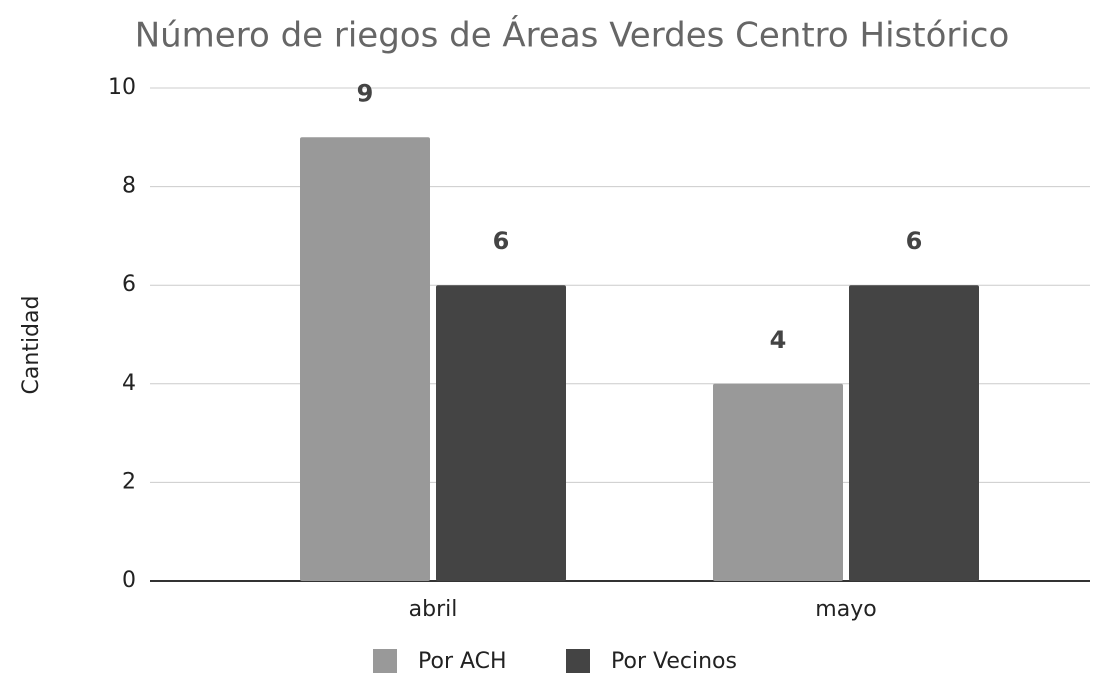  I want to click on y-tick-label: 0, so click(129, 580).